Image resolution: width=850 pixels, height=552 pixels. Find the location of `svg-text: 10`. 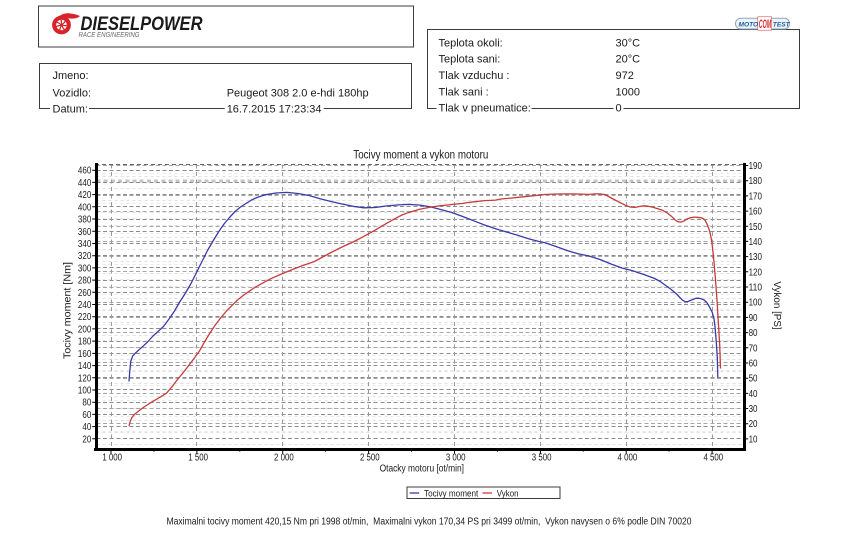

svg-text: 10 is located at coordinates (753, 439).